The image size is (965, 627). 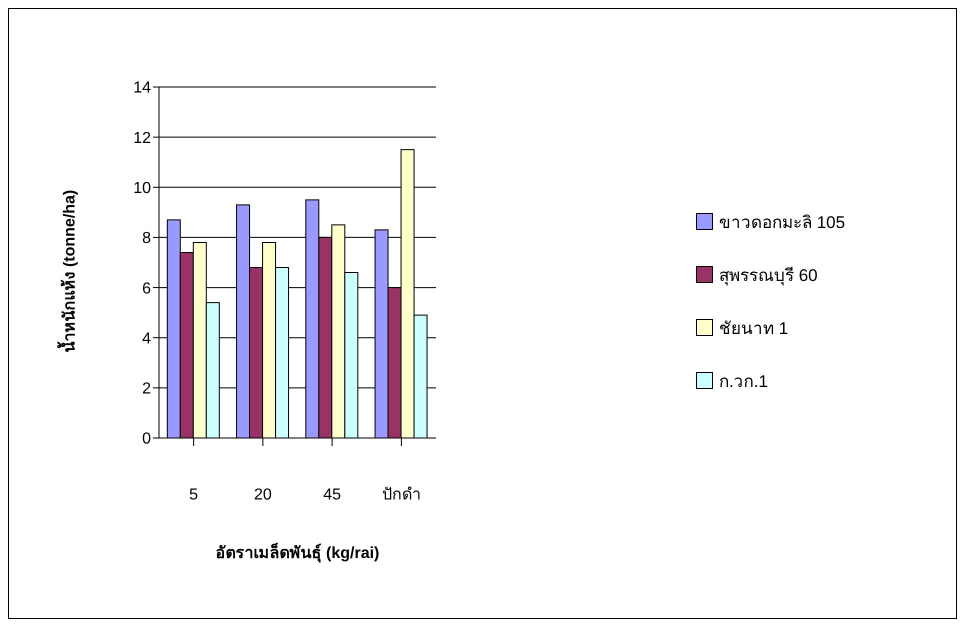 What do you see at coordinates (147, 439) in the screenshot?
I see `y-tick-label: 0` at bounding box center [147, 439].